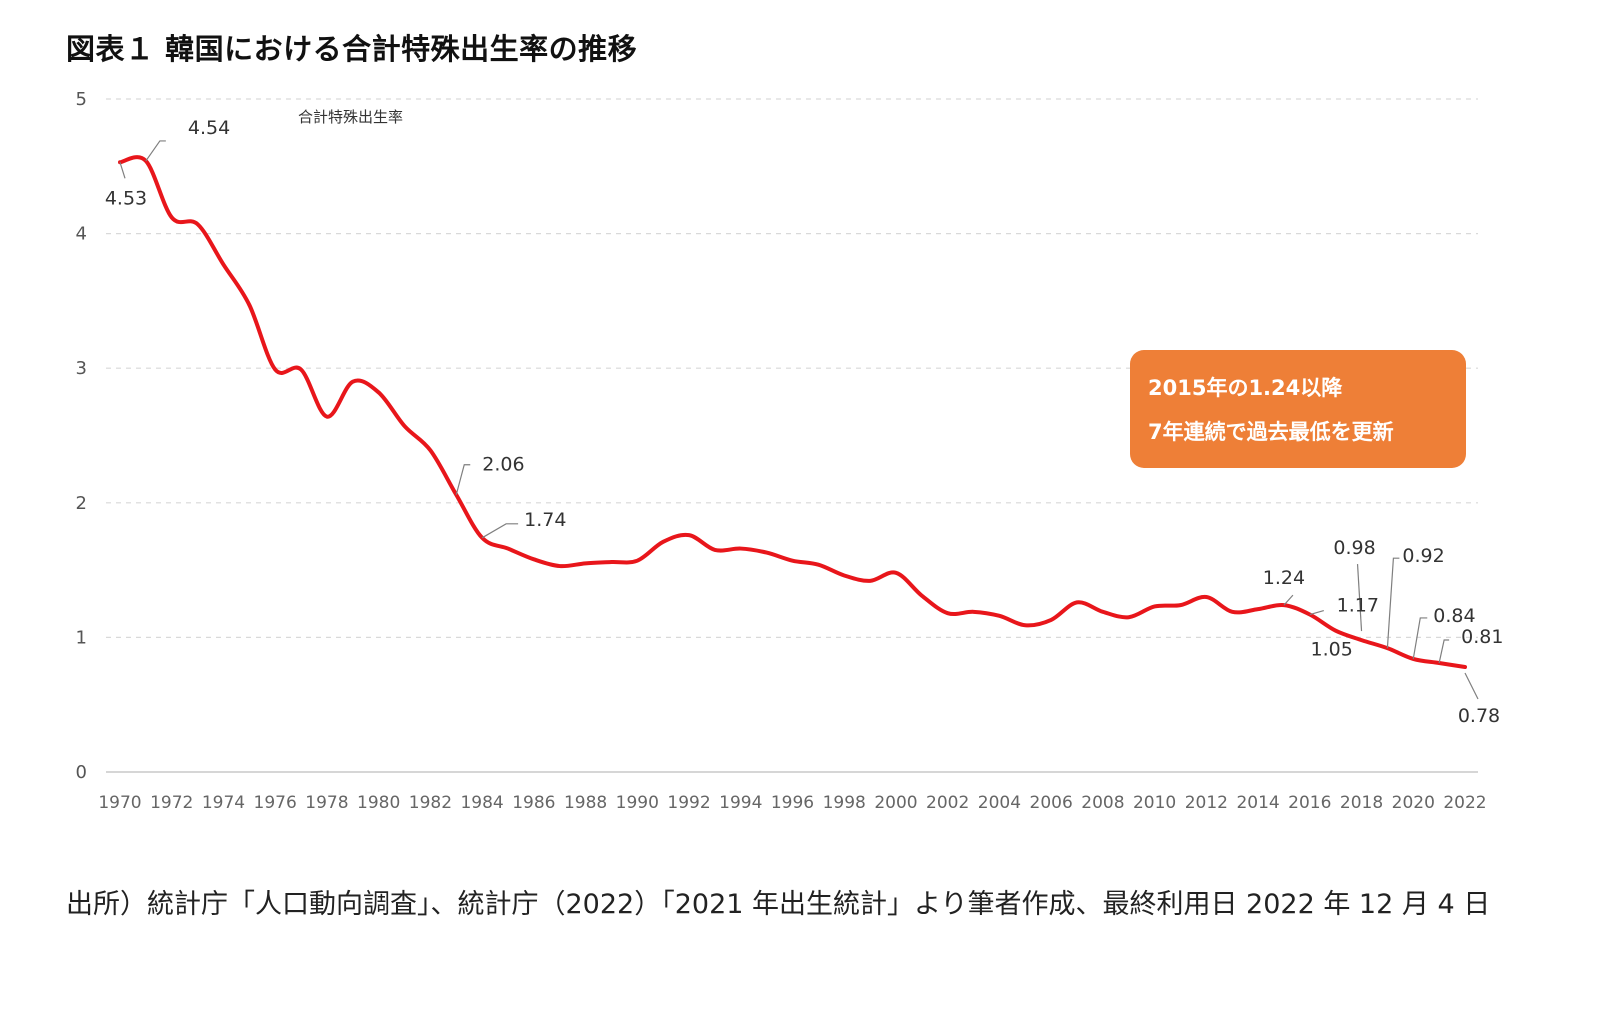 The image size is (1597, 1020). What do you see at coordinates (209, 128) in the screenshot?
I see `data-label-1971: 4.54` at bounding box center [209, 128].